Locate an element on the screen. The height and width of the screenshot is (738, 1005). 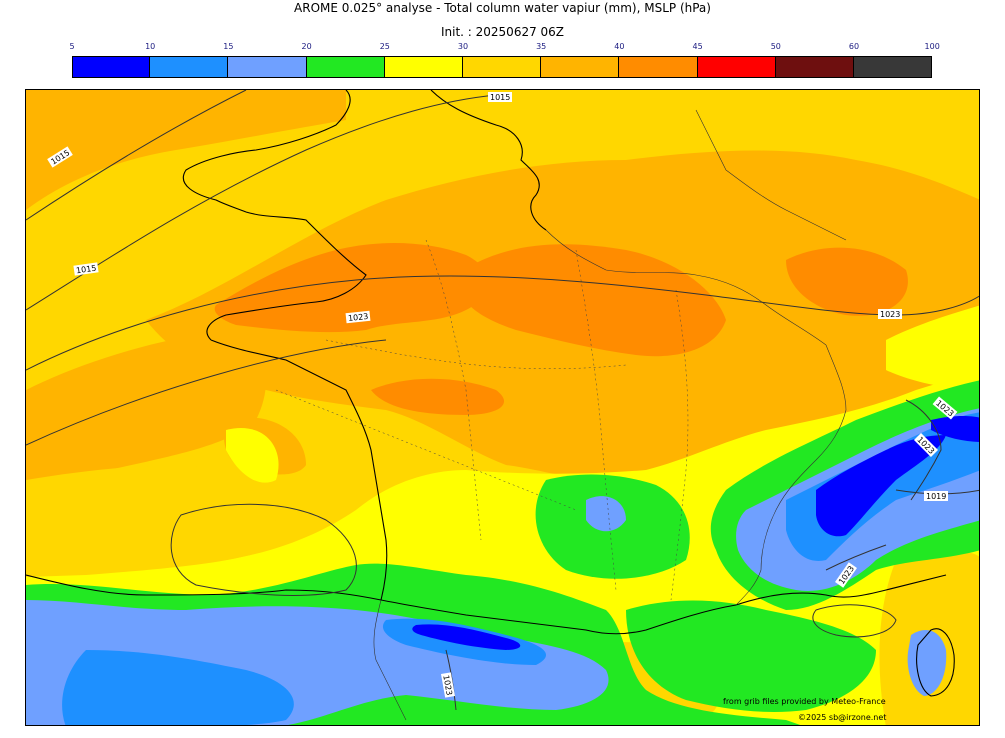
field-35-40-atlantic is located at coordinates (186, 150).